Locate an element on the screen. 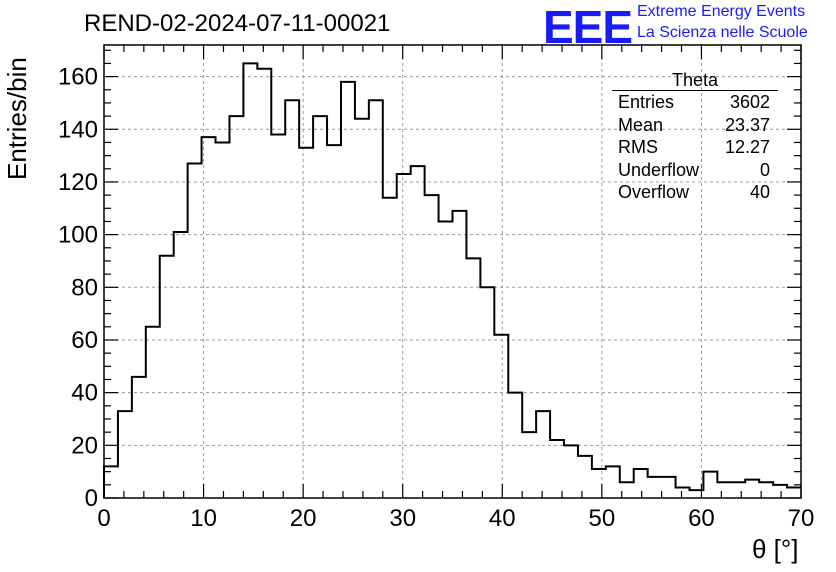  stats-label: Entries is located at coordinates (646, 102).